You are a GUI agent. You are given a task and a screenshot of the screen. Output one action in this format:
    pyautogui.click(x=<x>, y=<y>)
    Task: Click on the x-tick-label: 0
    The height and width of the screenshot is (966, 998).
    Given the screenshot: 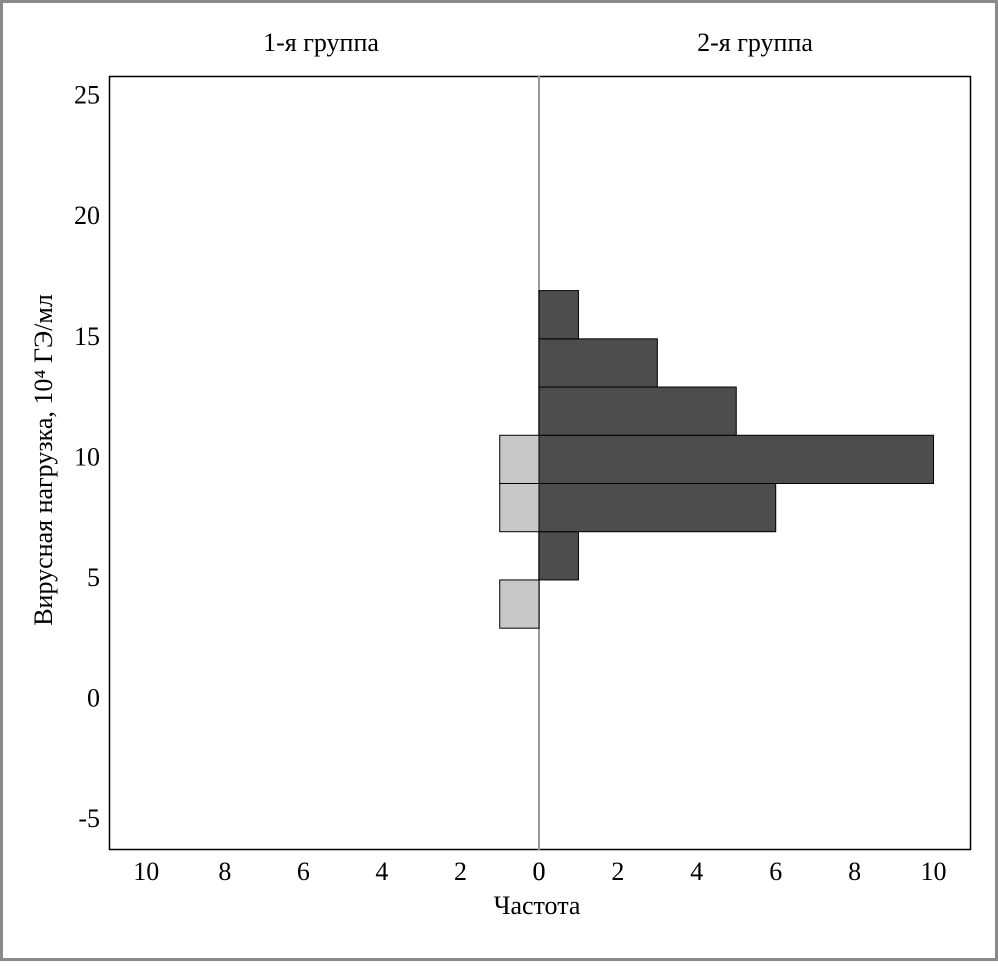 What is the action you would take?
    pyautogui.click(x=539, y=871)
    